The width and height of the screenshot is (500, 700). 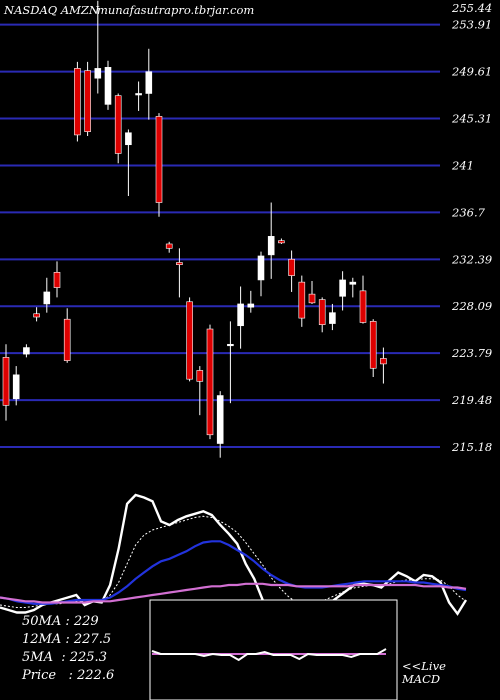 What do you see at coordinates (424, 672) in the screenshot?
I see `macd-caption: <<Live MACD` at bounding box center [424, 672].